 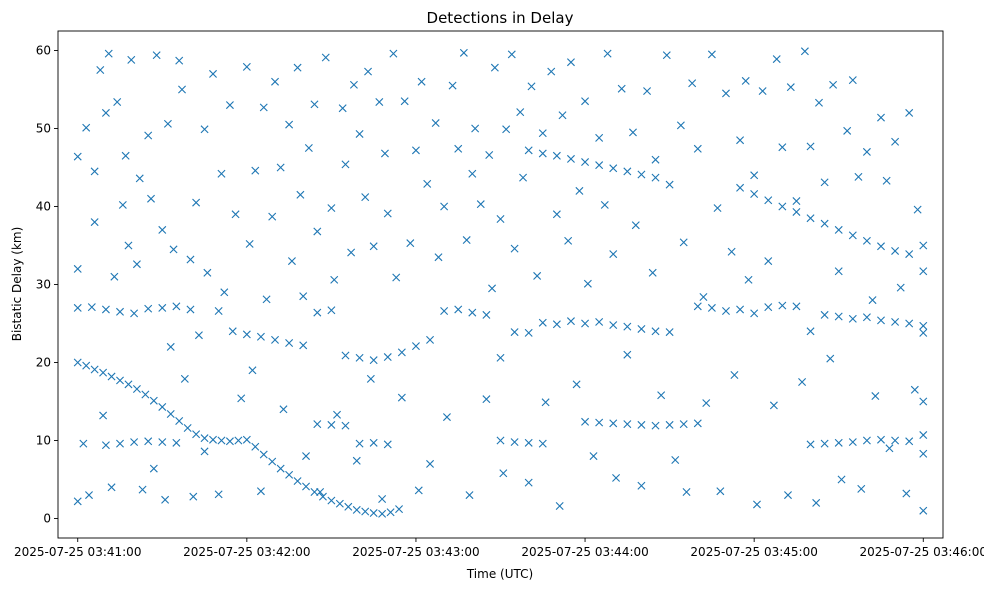 What do you see at coordinates (43, 51) in the screenshot?
I see `y-tick-label: 60` at bounding box center [43, 51].